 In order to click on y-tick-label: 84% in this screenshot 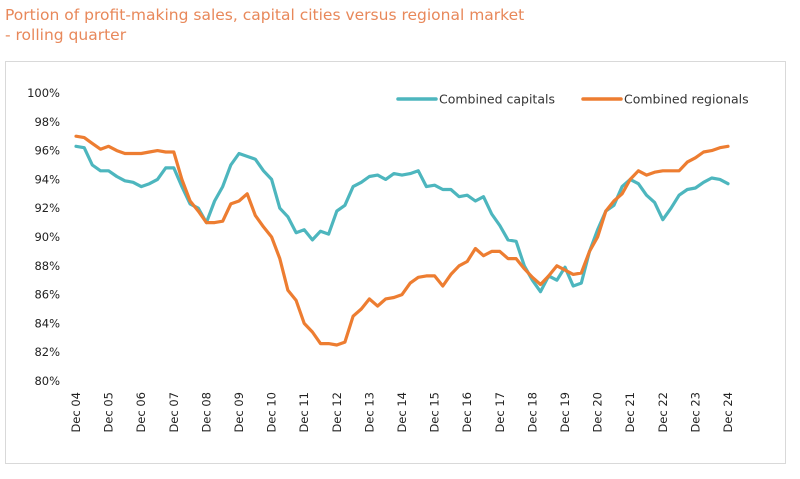, I will do `click(47, 323)`.